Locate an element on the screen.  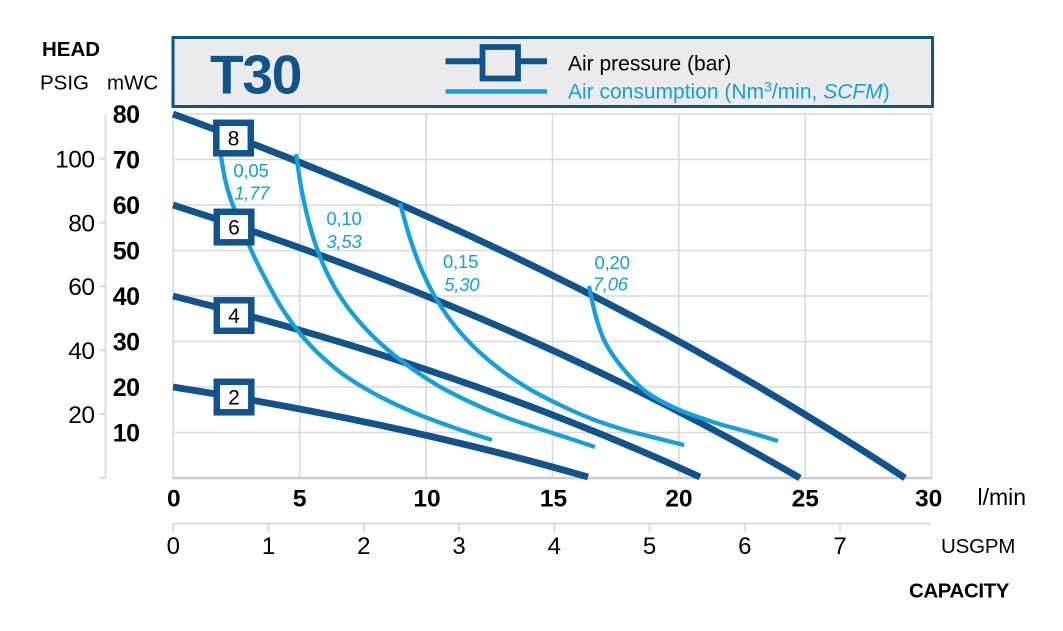
svg-text: 25 is located at coordinates (805, 499).